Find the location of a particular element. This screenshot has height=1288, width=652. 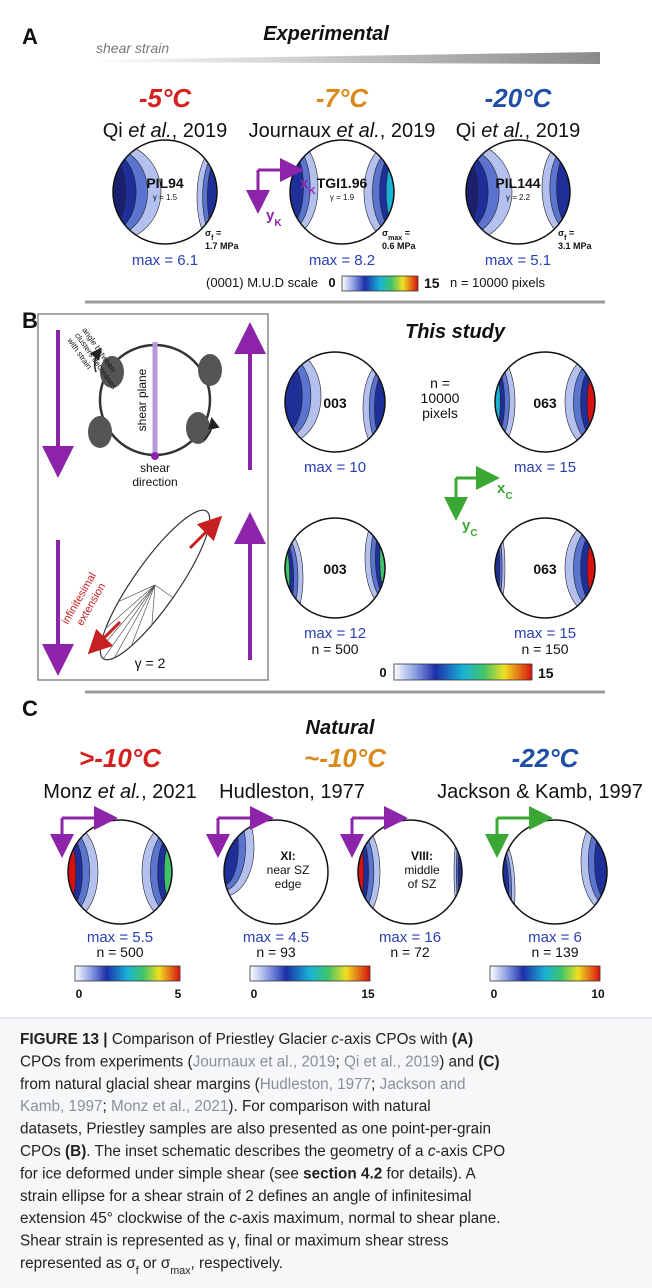

figure-label: middle is located at coordinates (422, 870).